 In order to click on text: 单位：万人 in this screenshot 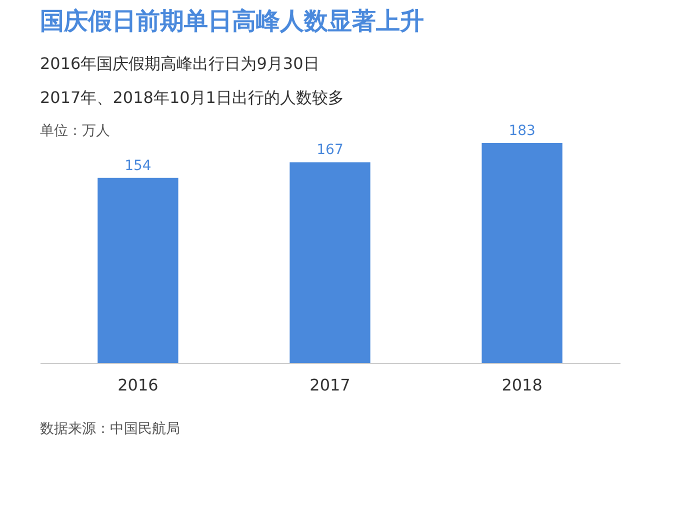, I will do `click(75, 131)`.